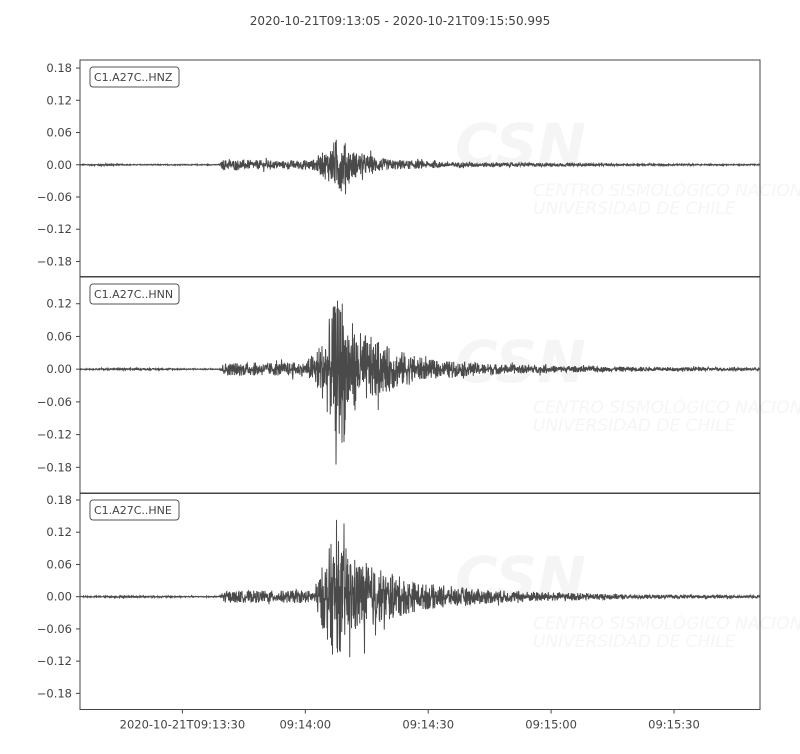 The width and height of the screenshot is (800, 754). I want to click on x-tick-label: 09:14:30, so click(428, 725).